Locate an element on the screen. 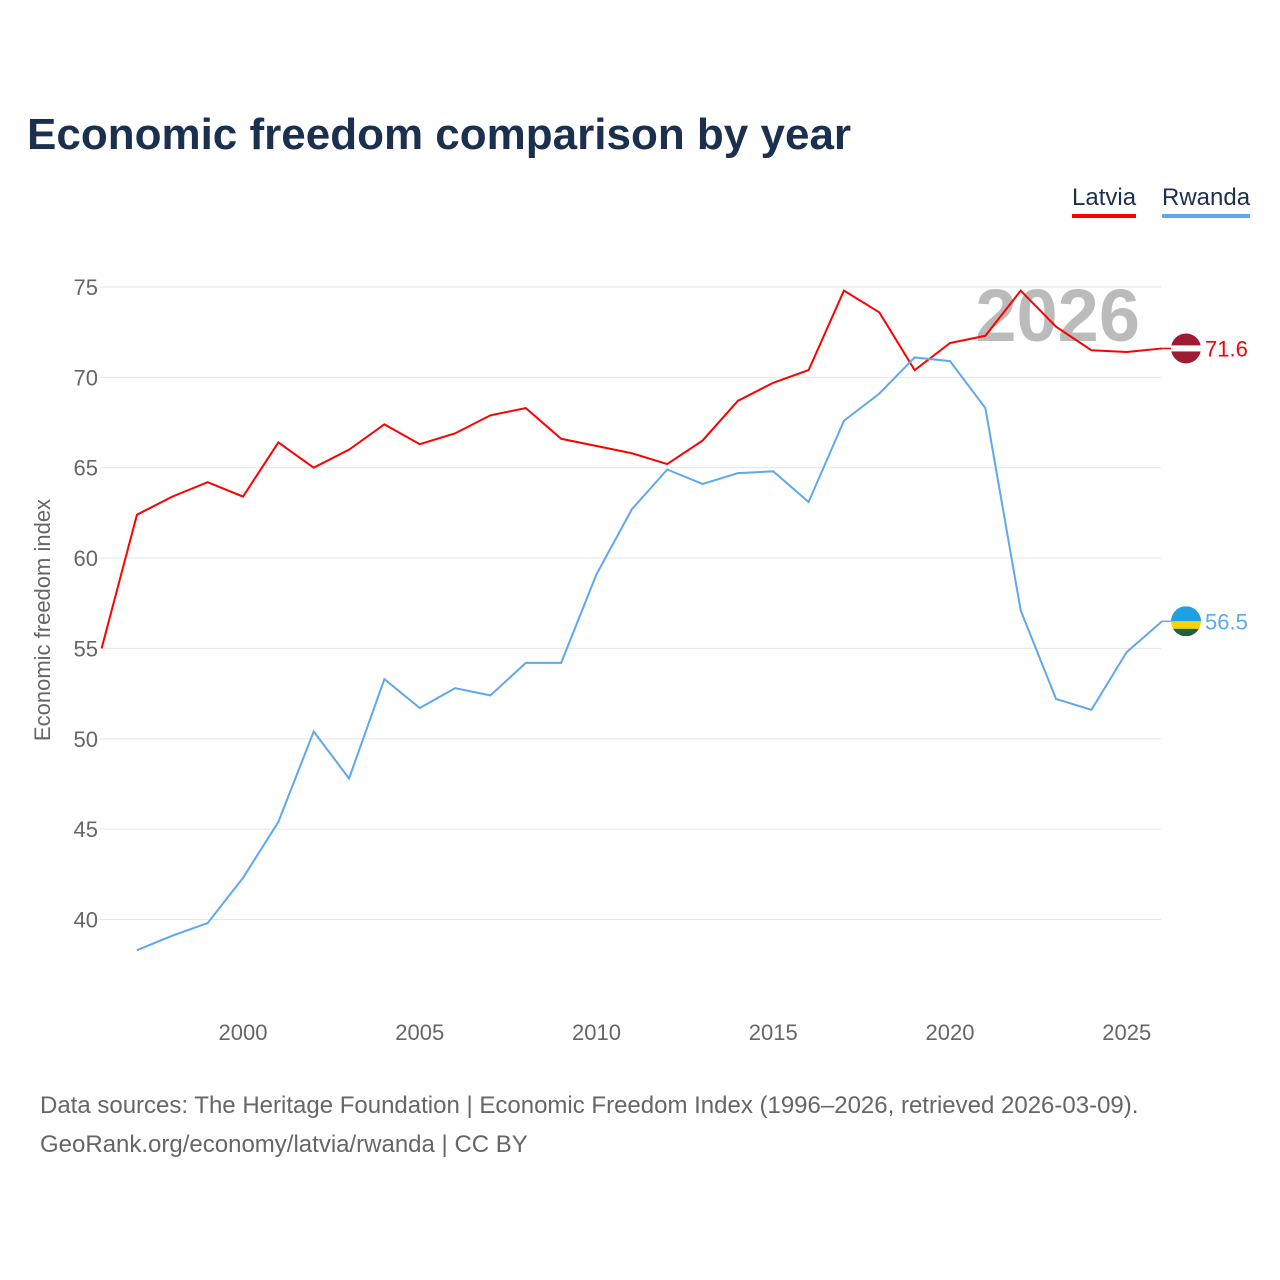 Image resolution: width=1280 pixels, height=1280 pixels. x-tick-label: 2000 is located at coordinates (243, 1032).